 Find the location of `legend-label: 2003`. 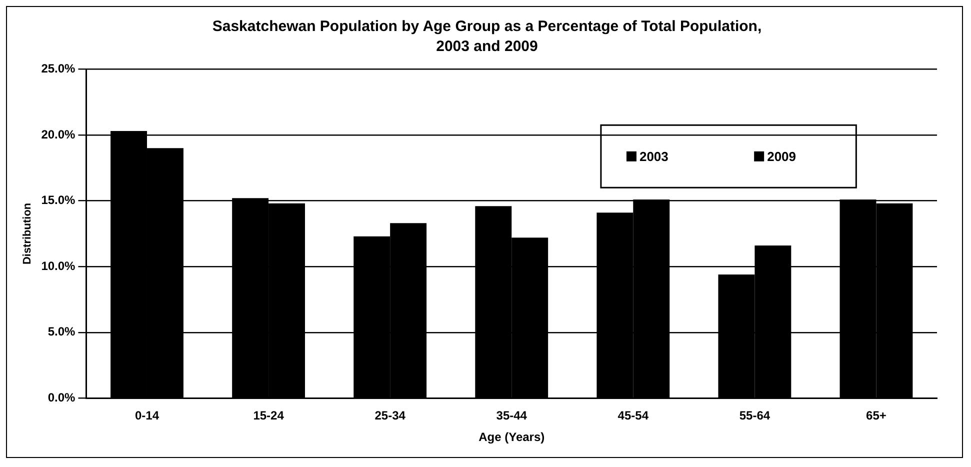

legend-label: 2003 is located at coordinates (653, 156).